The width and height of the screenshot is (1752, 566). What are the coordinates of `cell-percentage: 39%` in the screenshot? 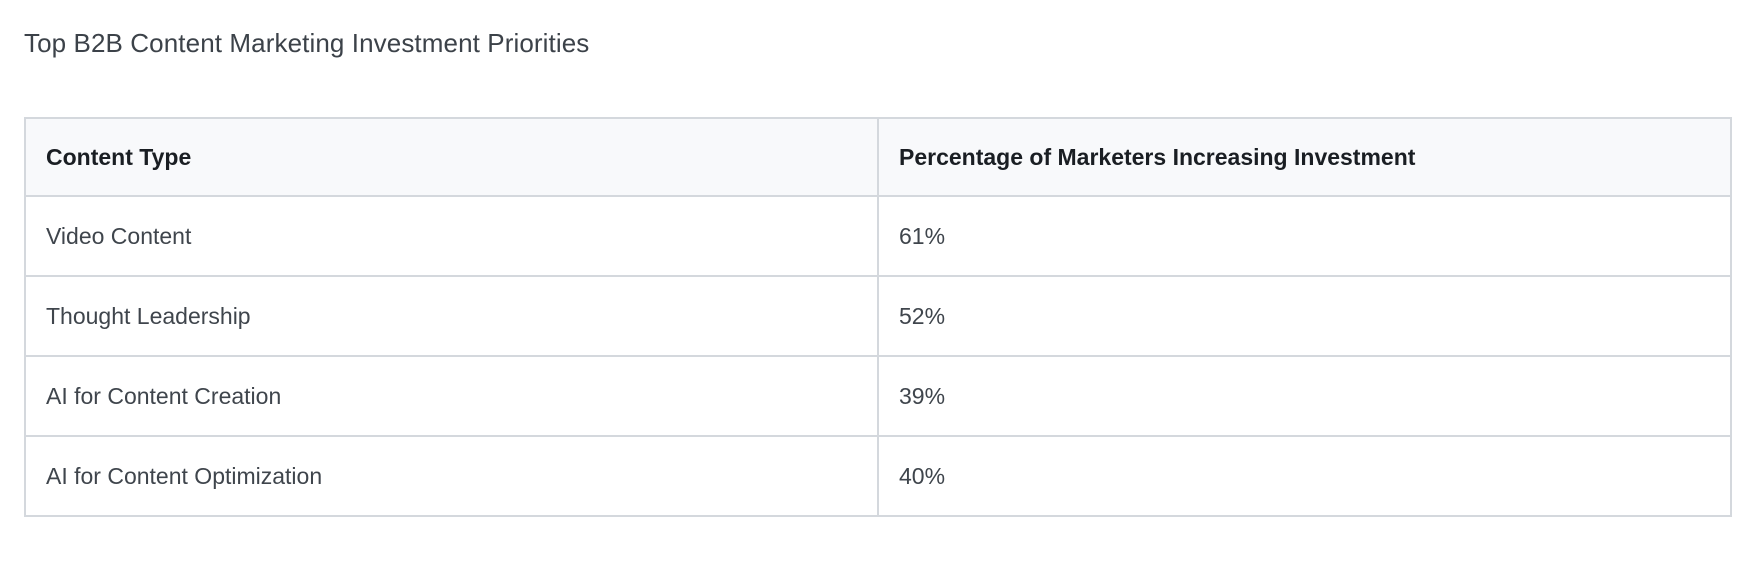 It's located at (1304, 396).